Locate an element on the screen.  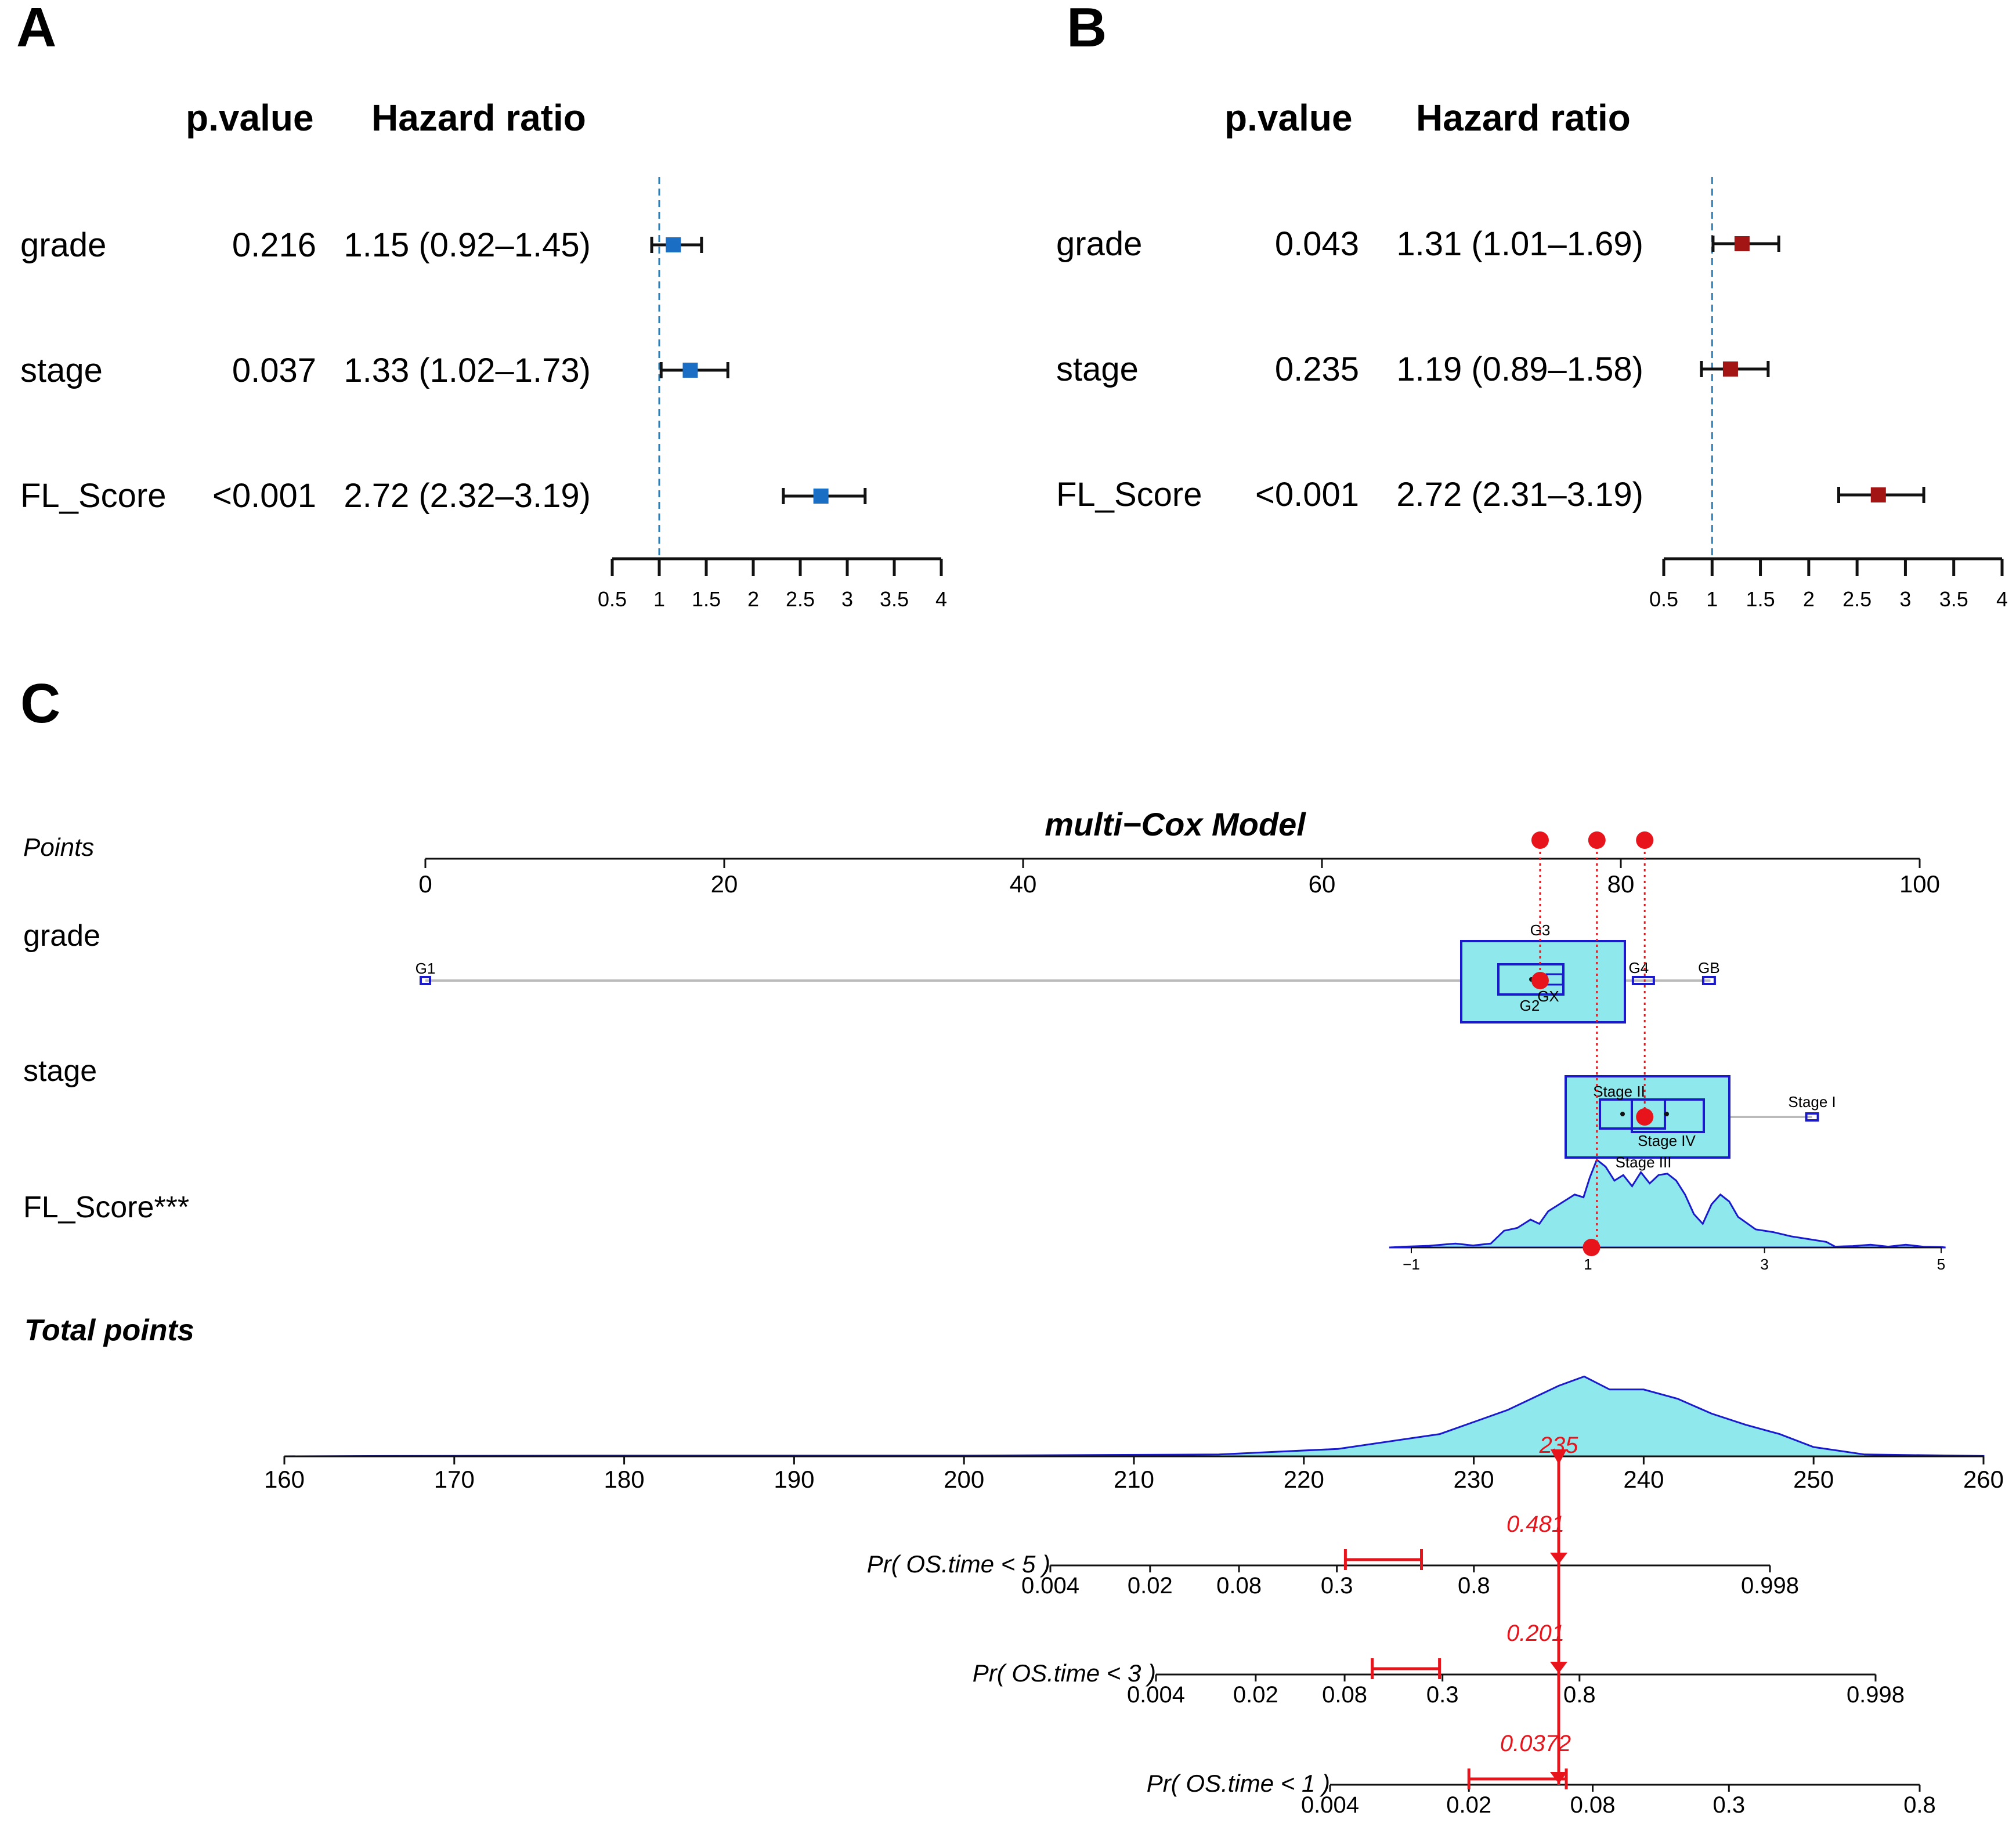
row-hr-text: 1.31 (1.01–1.69) is located at coordinates (1519, 244).